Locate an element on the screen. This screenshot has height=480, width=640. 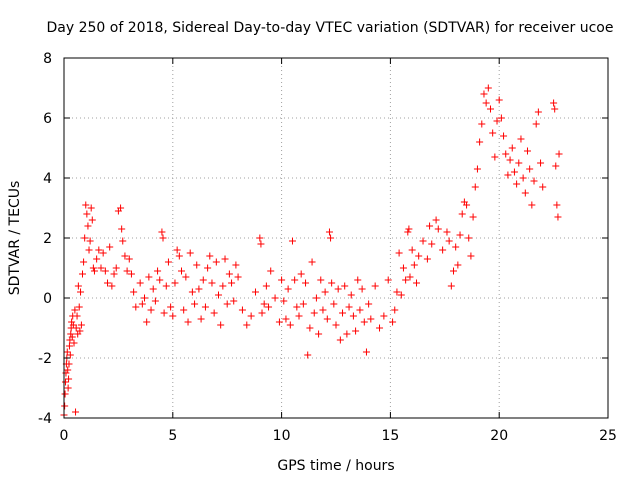
y-tick-label: -2 is located at coordinates (45, 359).